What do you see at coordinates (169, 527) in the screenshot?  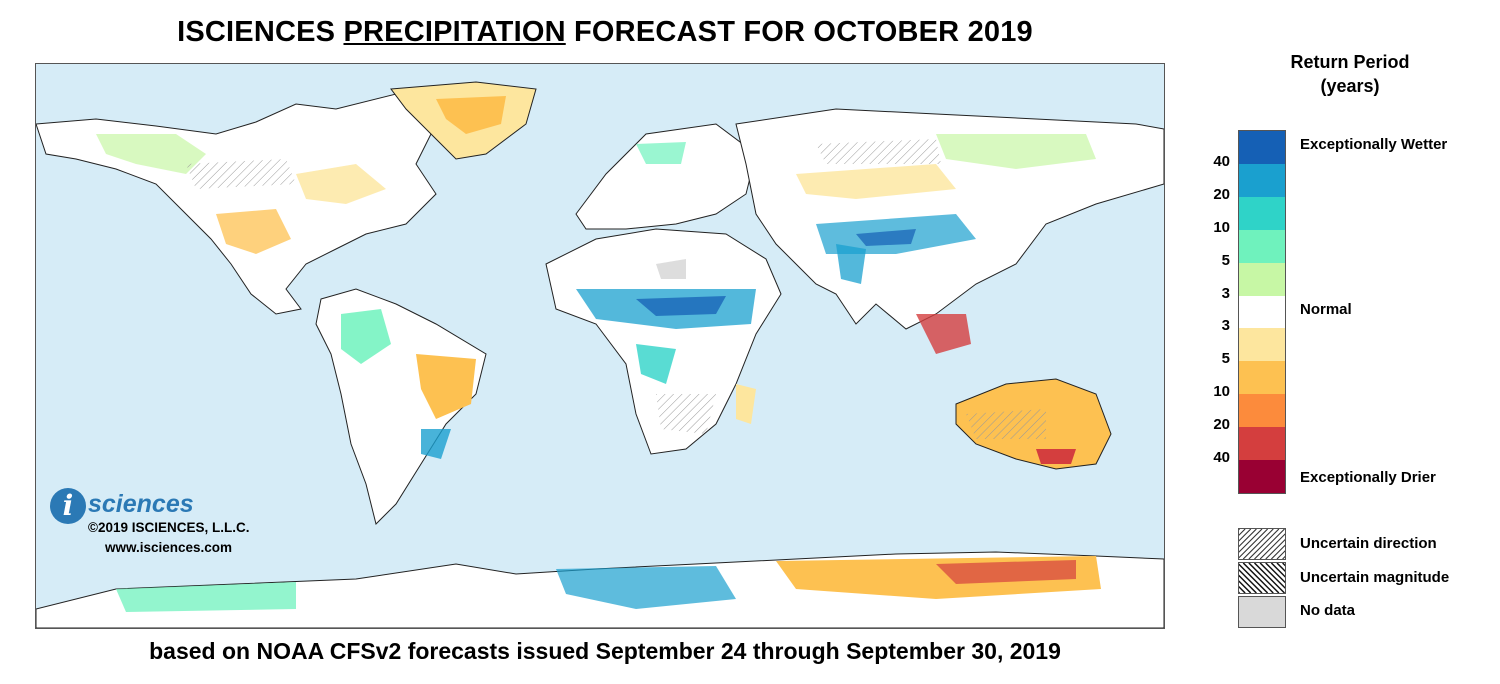 I see `copyright-text: ©2019 ISCIENCES, L.L.C.` at bounding box center [169, 527].